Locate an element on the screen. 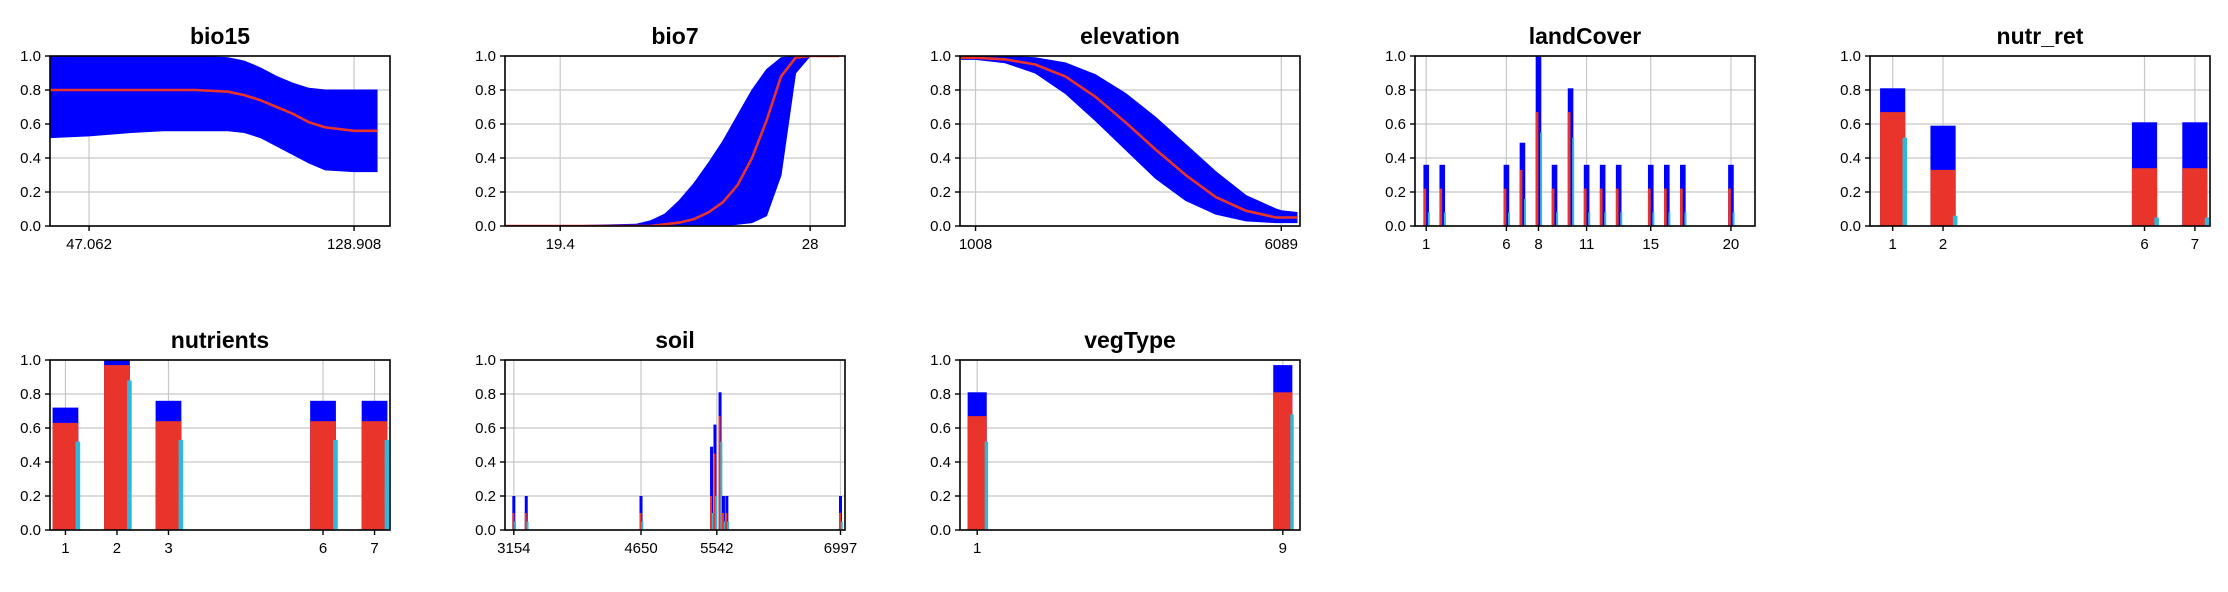 Image resolution: width=2228 pixels, height=592 pixels. x-tick-label: 6089 is located at coordinates (1281, 244).